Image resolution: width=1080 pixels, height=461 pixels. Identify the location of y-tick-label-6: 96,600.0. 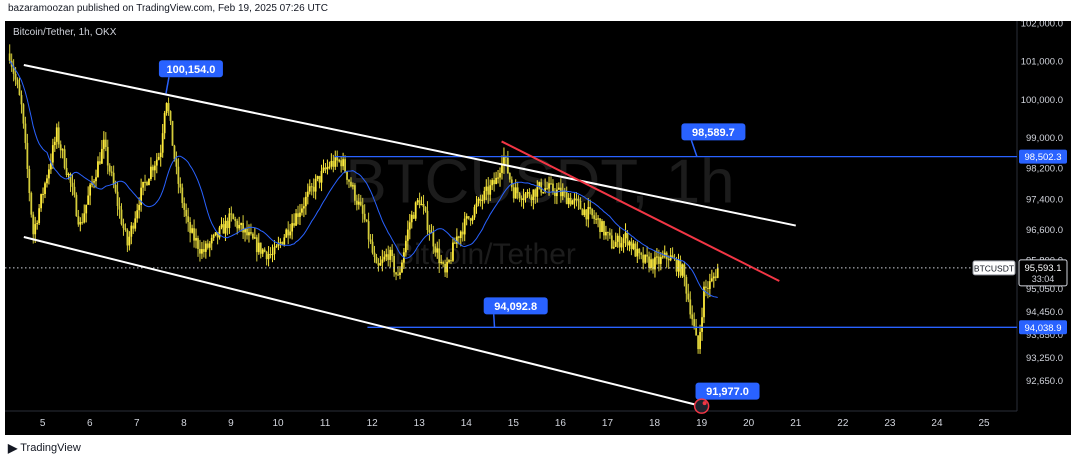
(1044, 230).